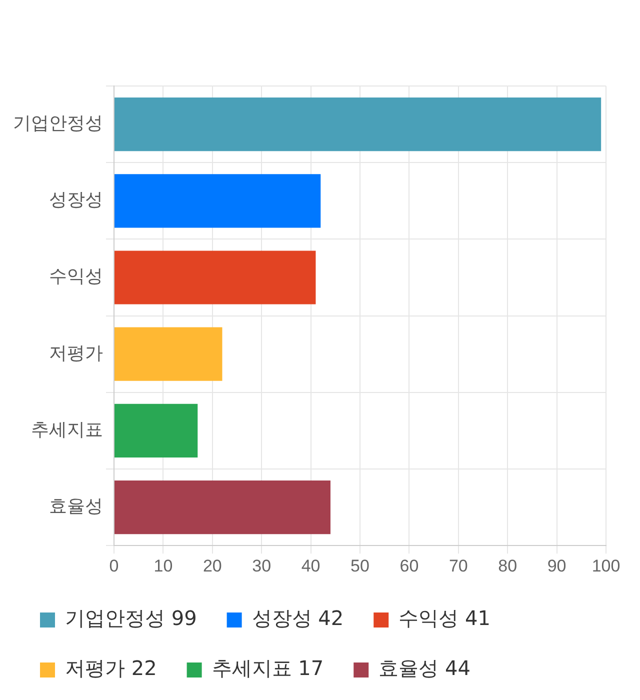 This screenshot has width=640, height=700. I want to click on legend-label: 수익성 41, so click(444, 618).